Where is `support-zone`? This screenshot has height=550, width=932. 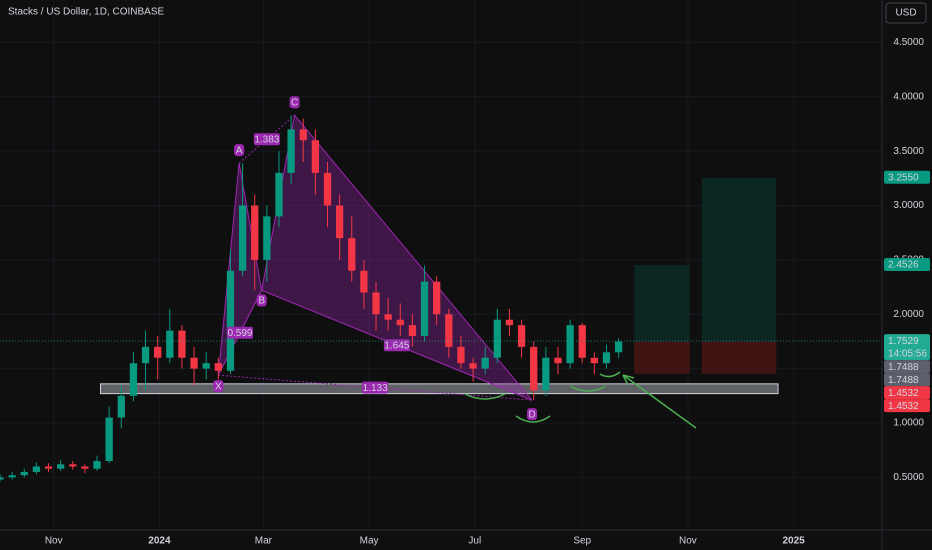 support-zone is located at coordinates (439, 389).